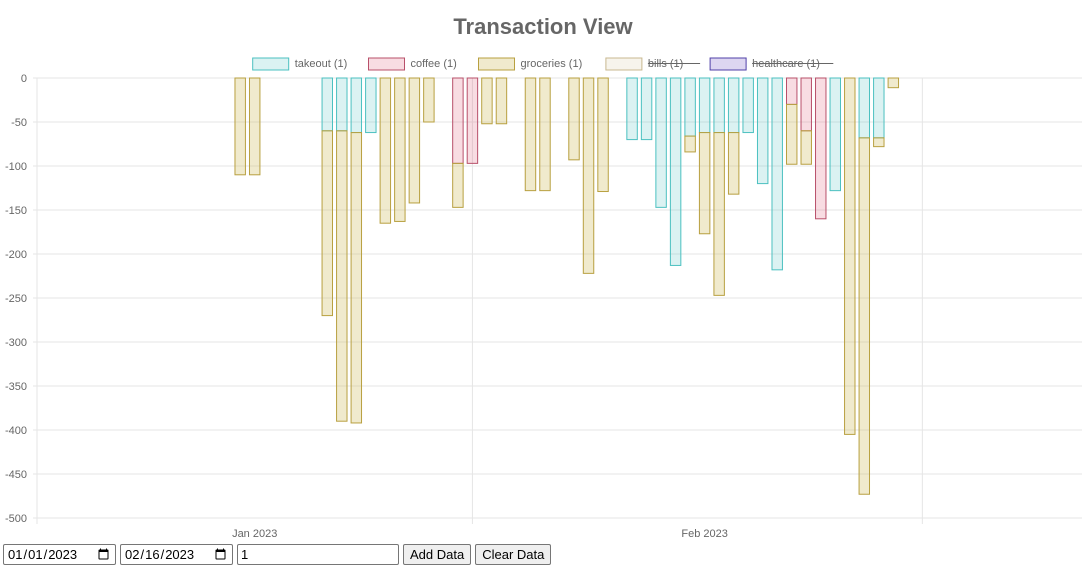 Image resolution: width=1090 pixels, height=585 pixels. What do you see at coordinates (513, 554) in the screenshot?
I see `clear-data-button: Clear Data` at bounding box center [513, 554].